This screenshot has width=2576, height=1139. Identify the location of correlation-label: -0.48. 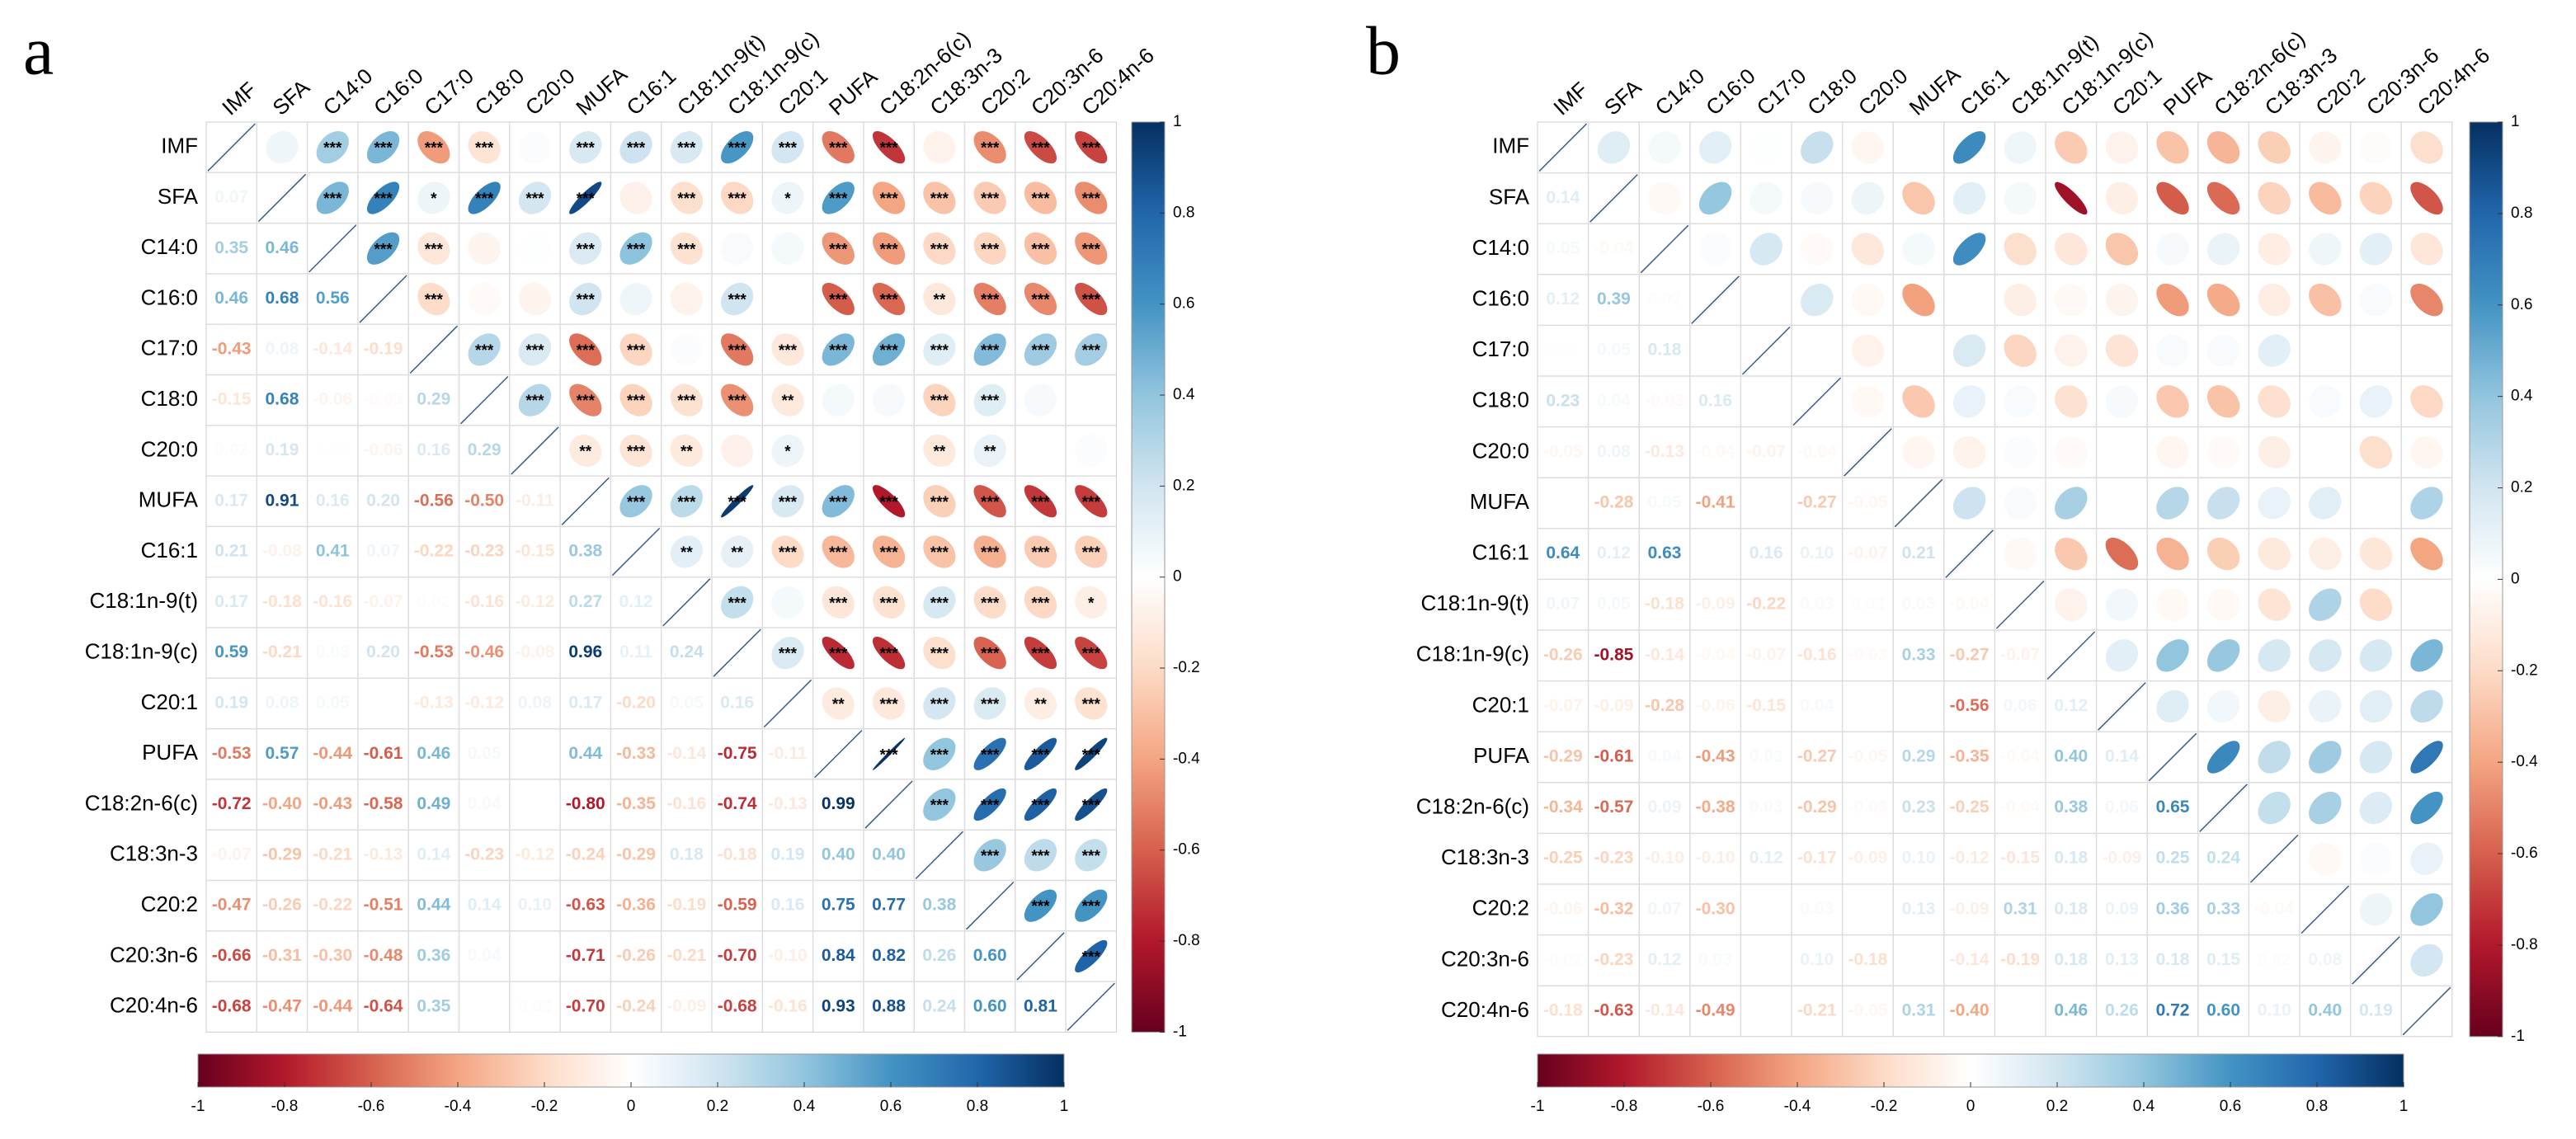
(384, 955).